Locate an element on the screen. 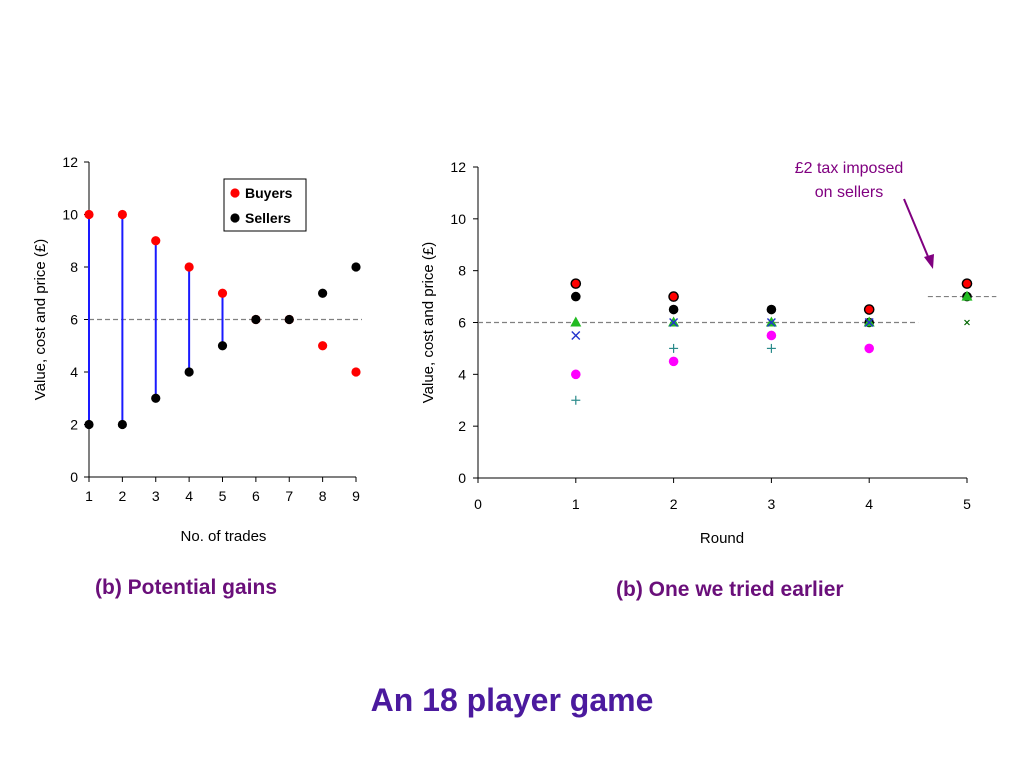 The width and height of the screenshot is (1024, 768). x-axis-label: No. of trades is located at coordinates (224, 536).